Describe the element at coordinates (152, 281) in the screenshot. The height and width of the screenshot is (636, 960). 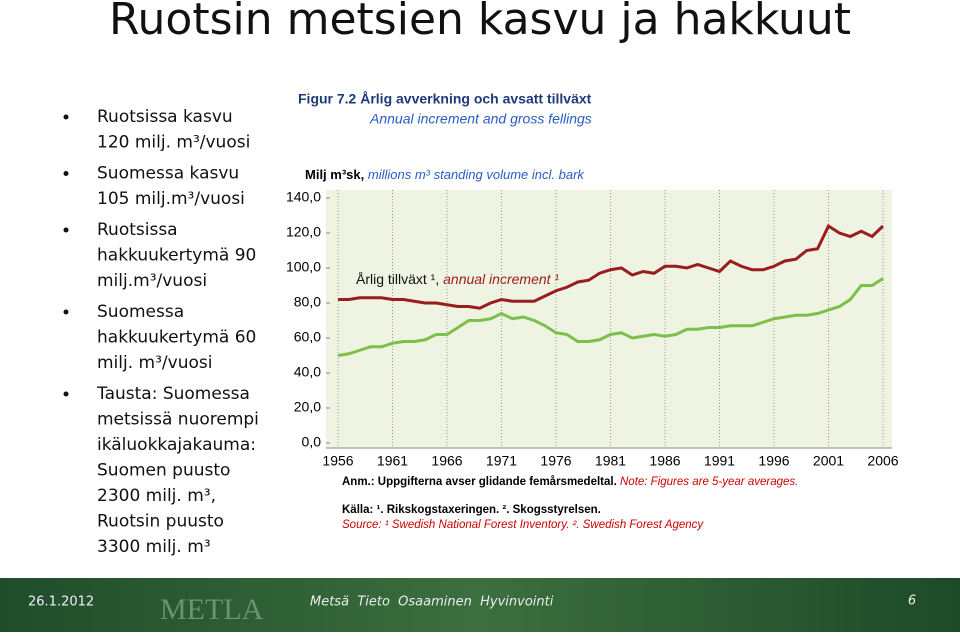
I see `bullet-line: milj.m³/vuosi` at that location.